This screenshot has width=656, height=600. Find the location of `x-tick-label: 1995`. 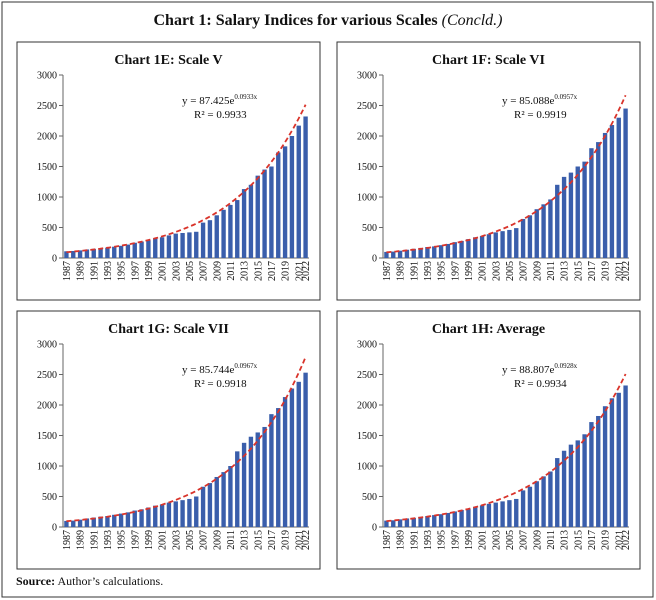

x-tick-label: 1995 is located at coordinates (442, 540).